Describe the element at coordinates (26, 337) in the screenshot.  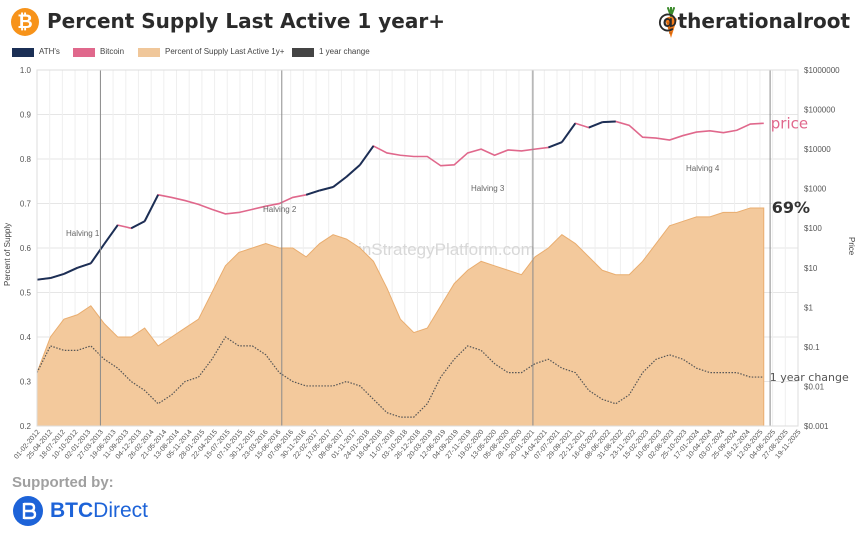
I see `y-tick-label: 0.4` at that location.